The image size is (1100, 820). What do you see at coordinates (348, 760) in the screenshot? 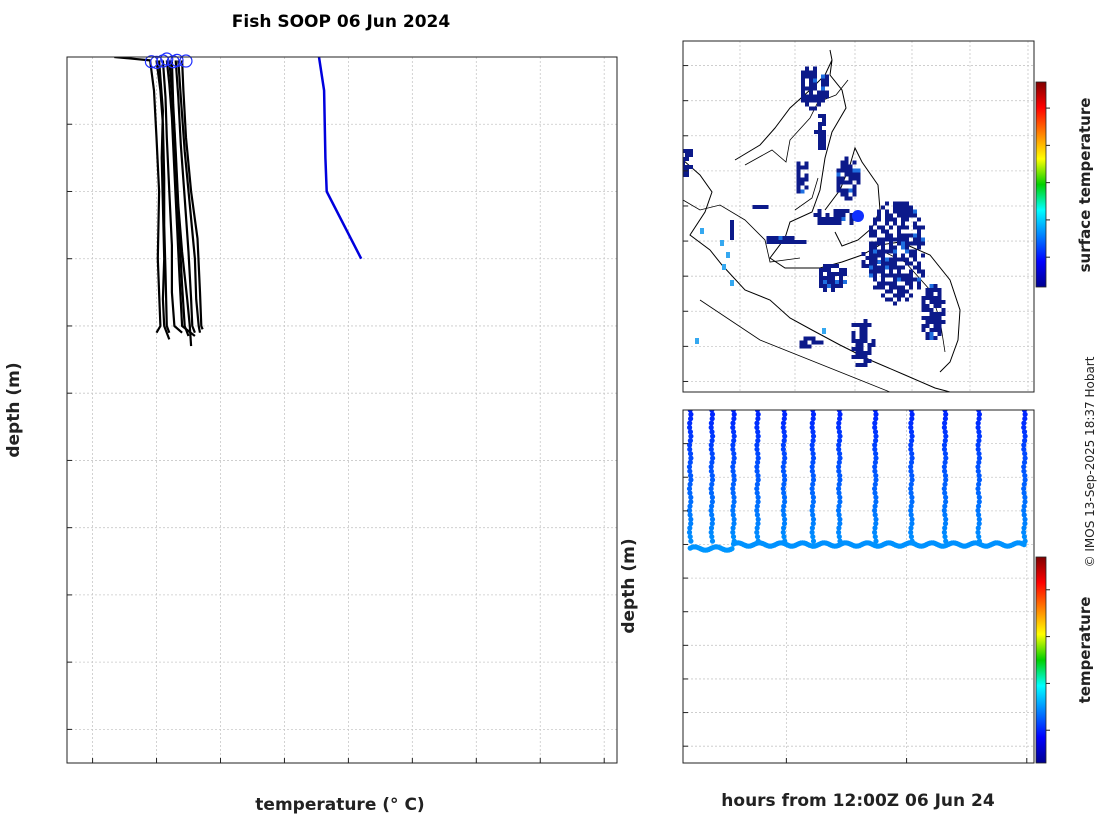
I see `profile-x-ticks` at bounding box center [348, 760].